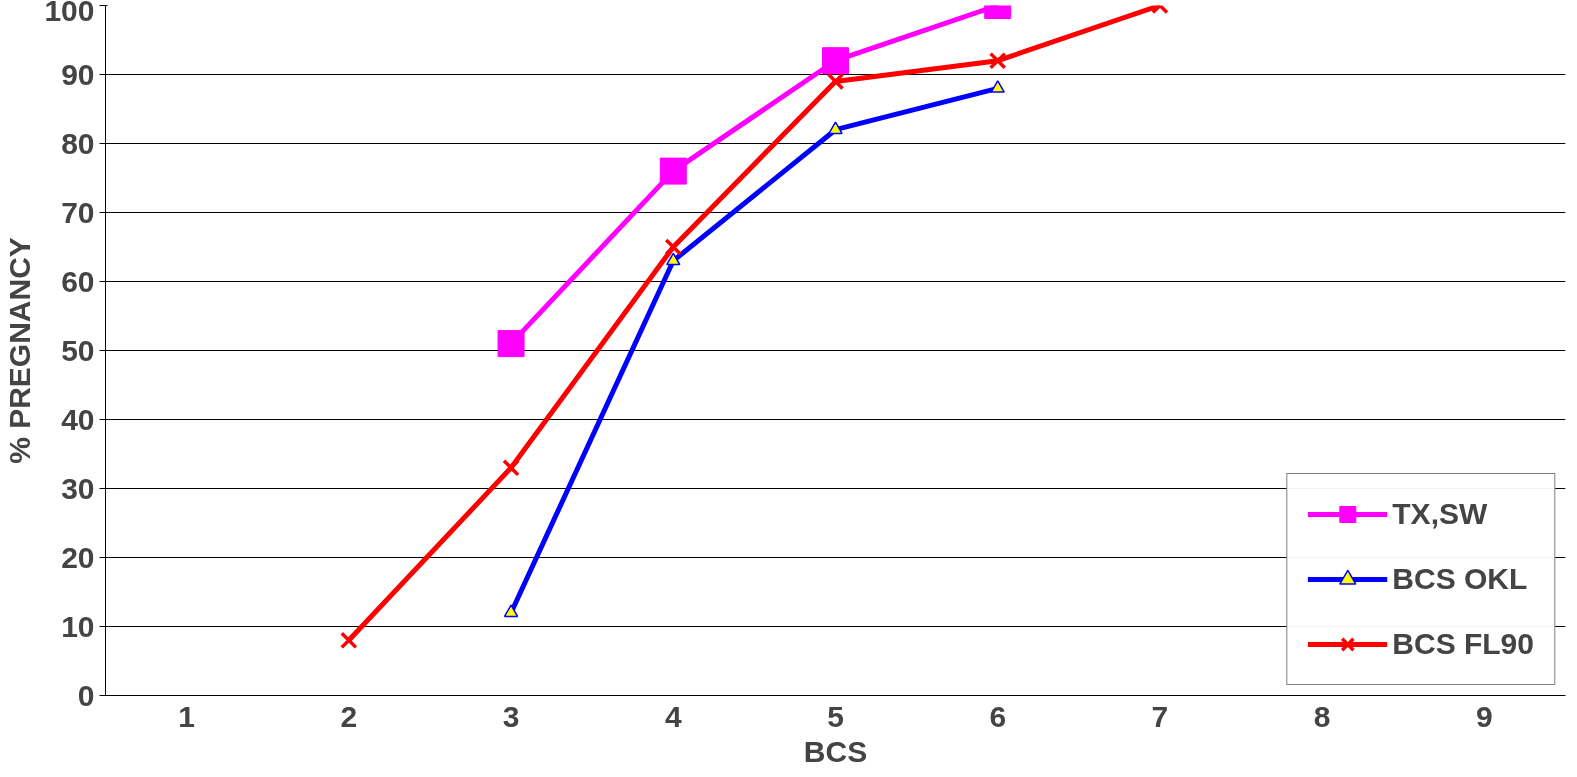 Image resolution: width=1577 pixels, height=777 pixels. I want to click on x-tick-label: 4, so click(673, 716).